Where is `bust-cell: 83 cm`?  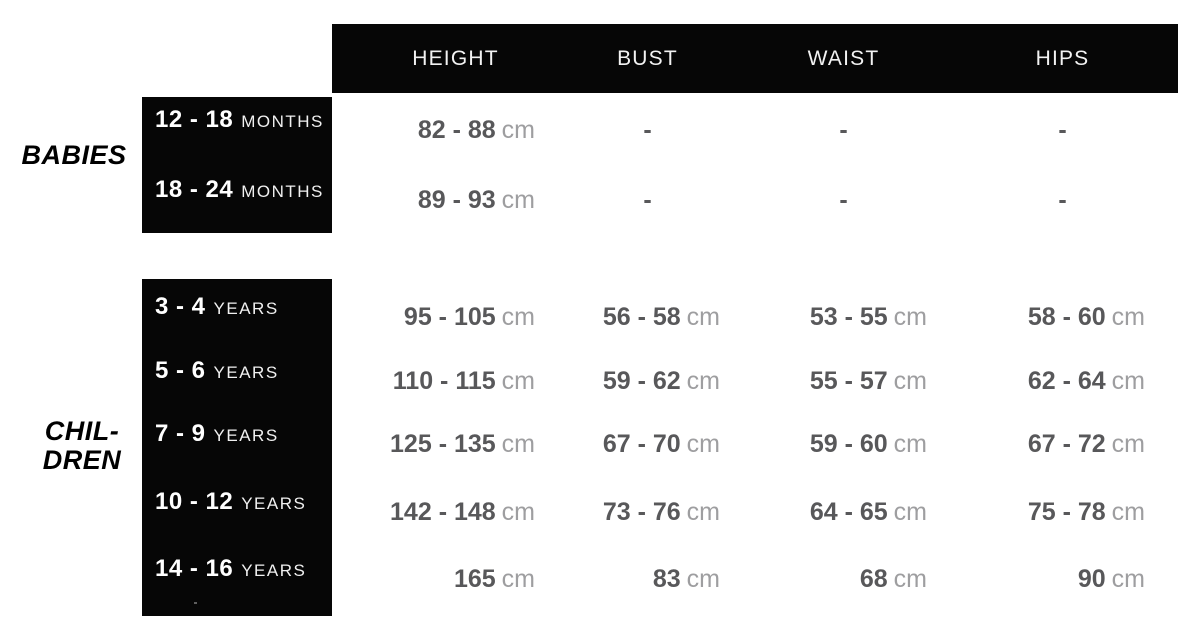 bust-cell: 83 cm is located at coordinates (647, 579).